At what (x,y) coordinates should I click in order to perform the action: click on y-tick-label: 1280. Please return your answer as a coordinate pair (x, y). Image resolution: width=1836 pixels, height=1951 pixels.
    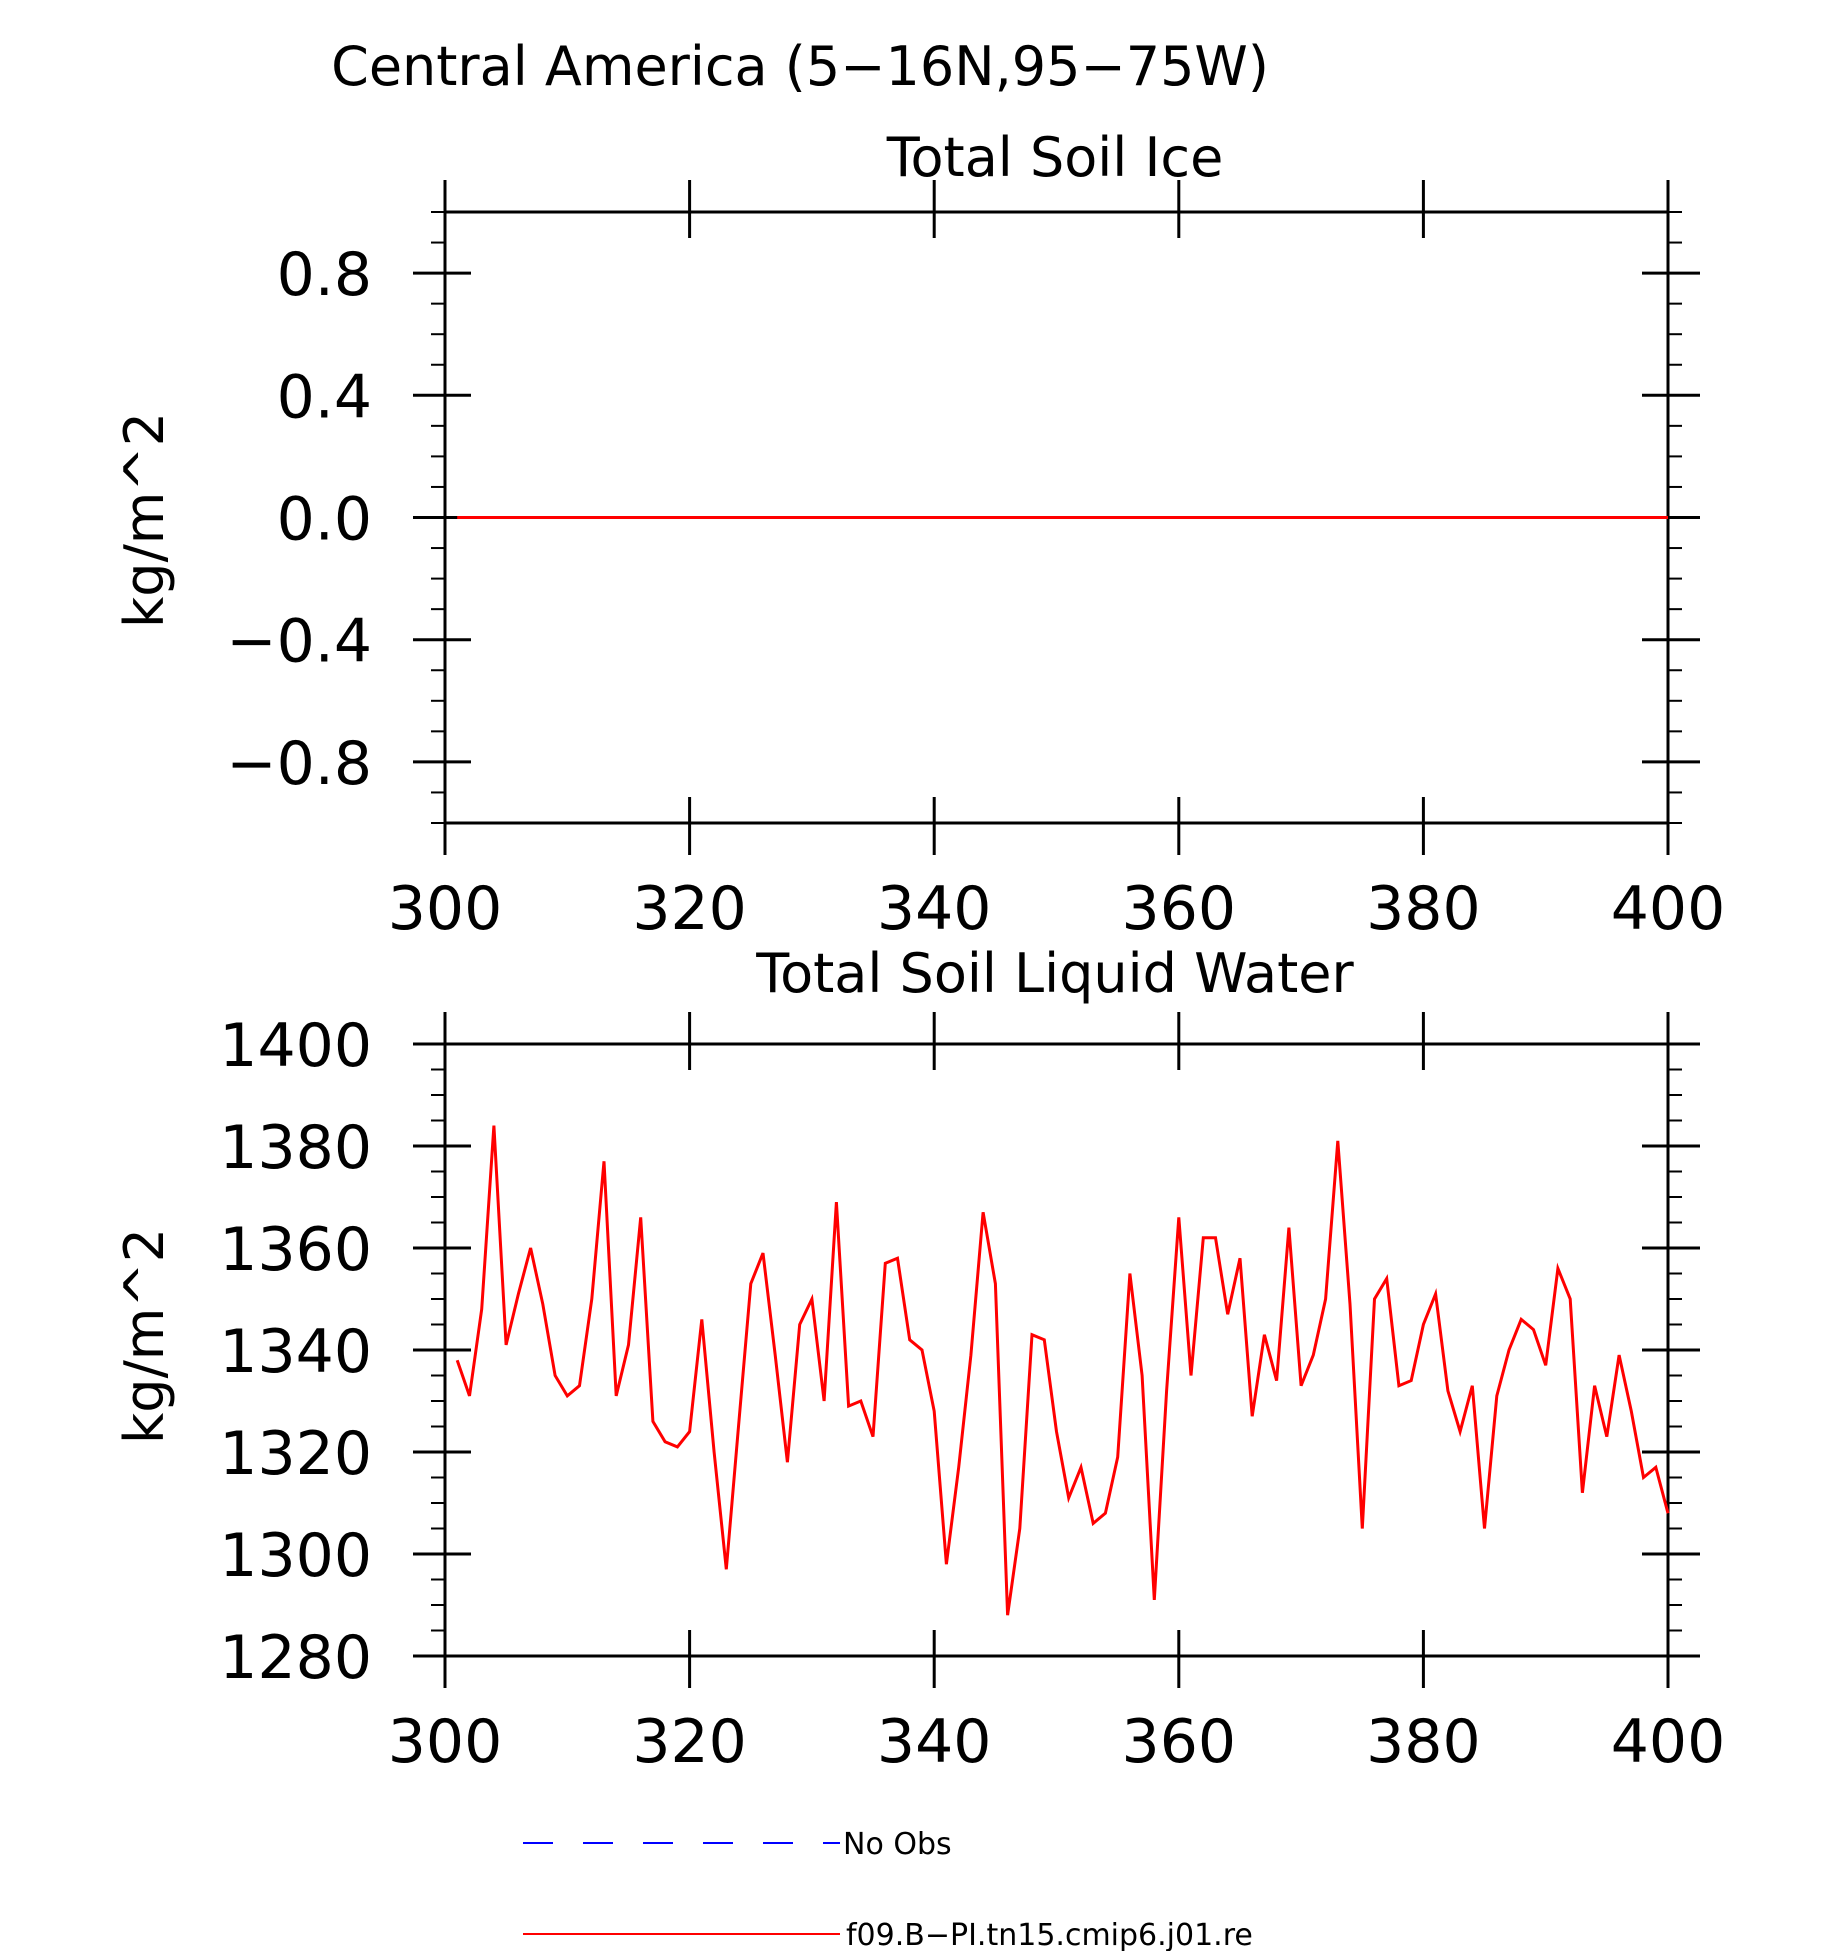
    Looking at the image, I should click on (295, 1658).